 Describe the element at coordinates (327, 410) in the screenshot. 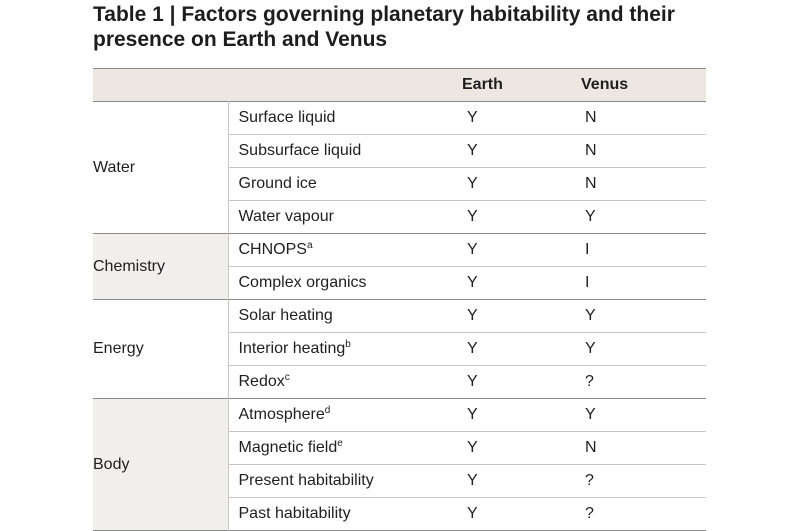

I see `footnote-marker: d` at that location.